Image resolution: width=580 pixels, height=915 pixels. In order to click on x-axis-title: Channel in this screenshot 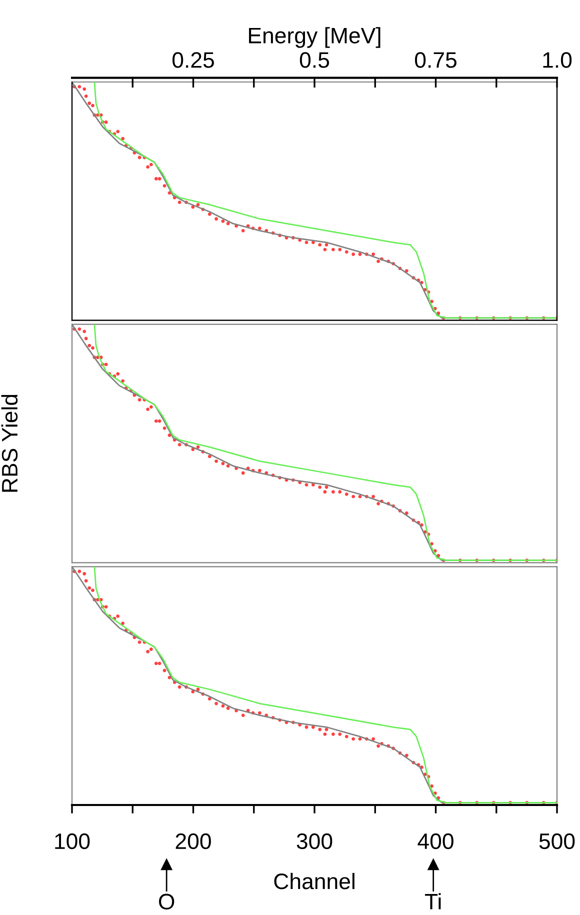, I will do `click(314, 881)`.